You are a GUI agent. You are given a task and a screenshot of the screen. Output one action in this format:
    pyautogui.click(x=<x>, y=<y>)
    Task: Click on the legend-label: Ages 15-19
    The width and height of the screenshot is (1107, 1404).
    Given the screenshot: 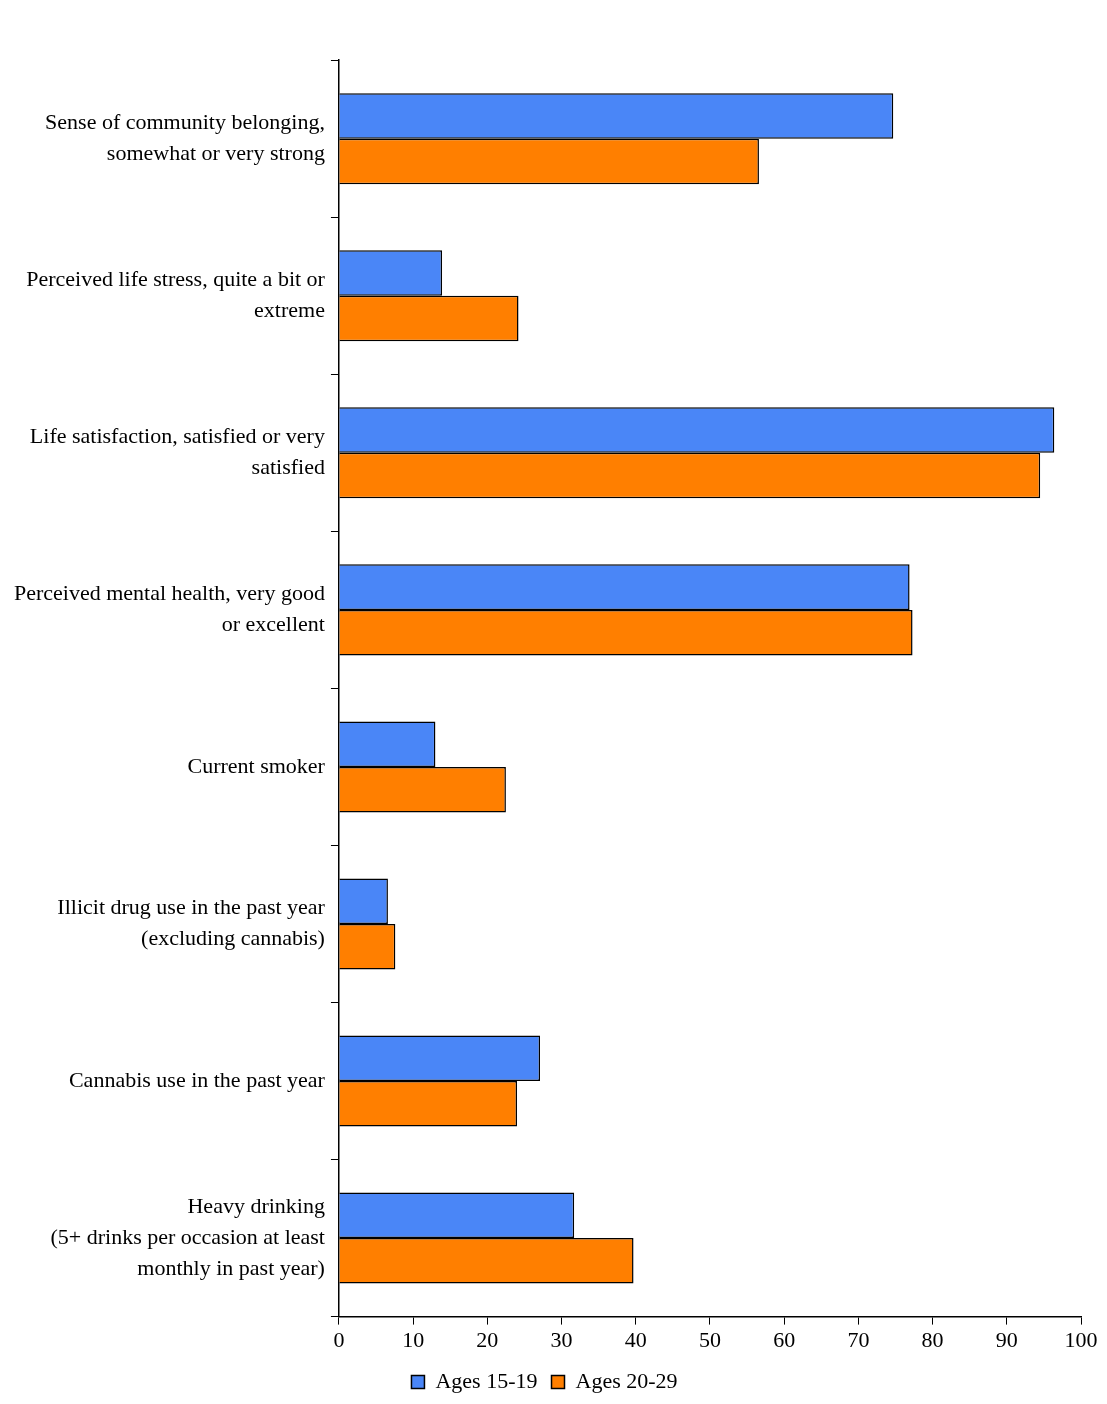 What is the action you would take?
    pyautogui.click(x=486, y=1380)
    